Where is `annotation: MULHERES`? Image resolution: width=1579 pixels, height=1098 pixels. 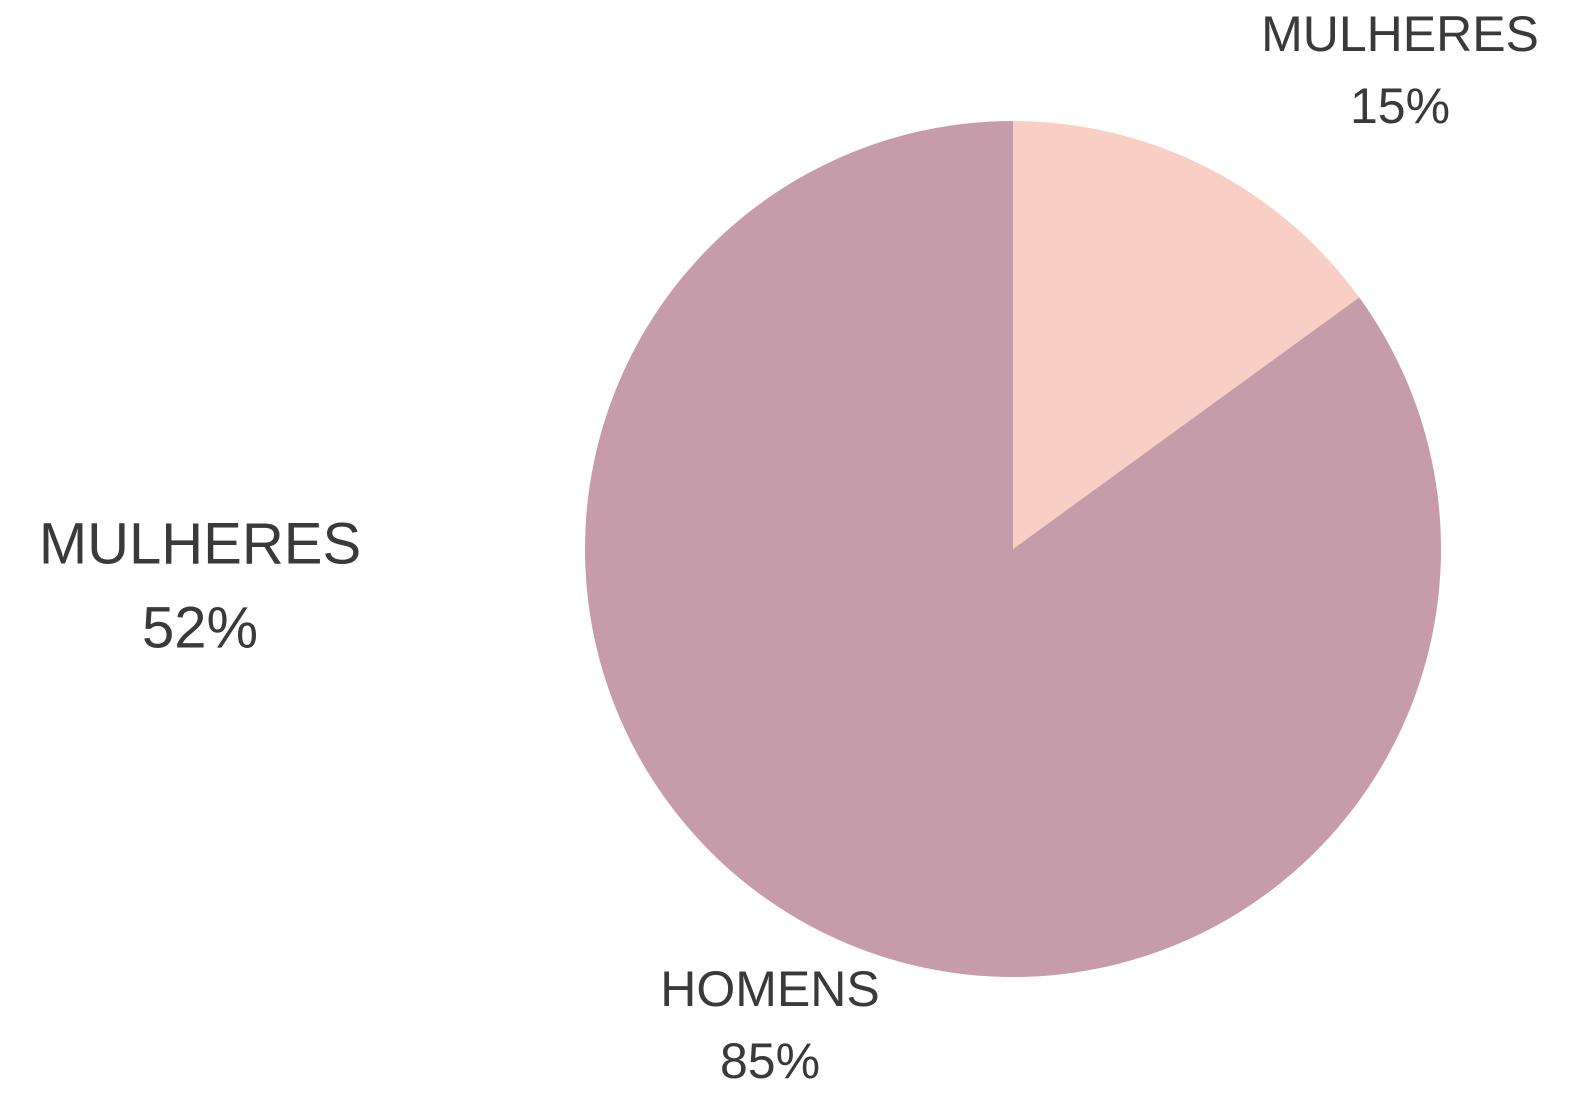 annotation: MULHERES is located at coordinates (200, 543).